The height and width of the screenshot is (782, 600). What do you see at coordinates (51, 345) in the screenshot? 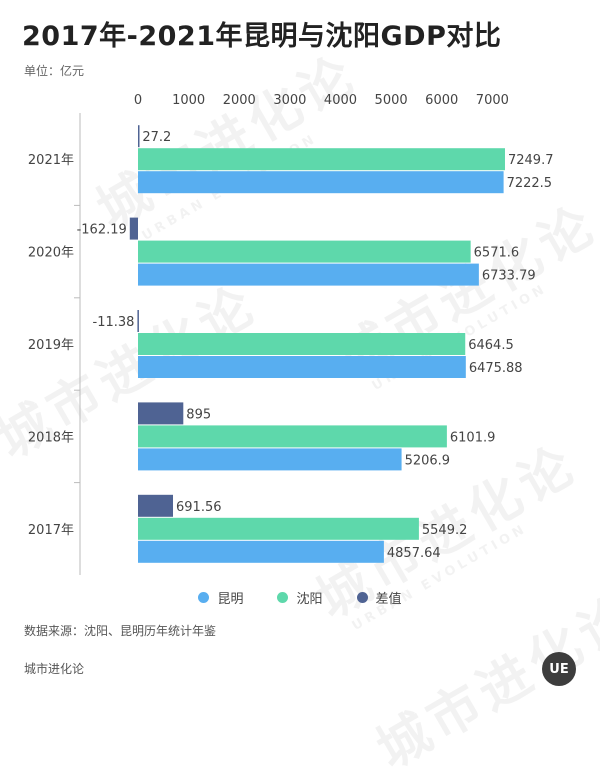
I see `category-label: 2019年` at bounding box center [51, 345].